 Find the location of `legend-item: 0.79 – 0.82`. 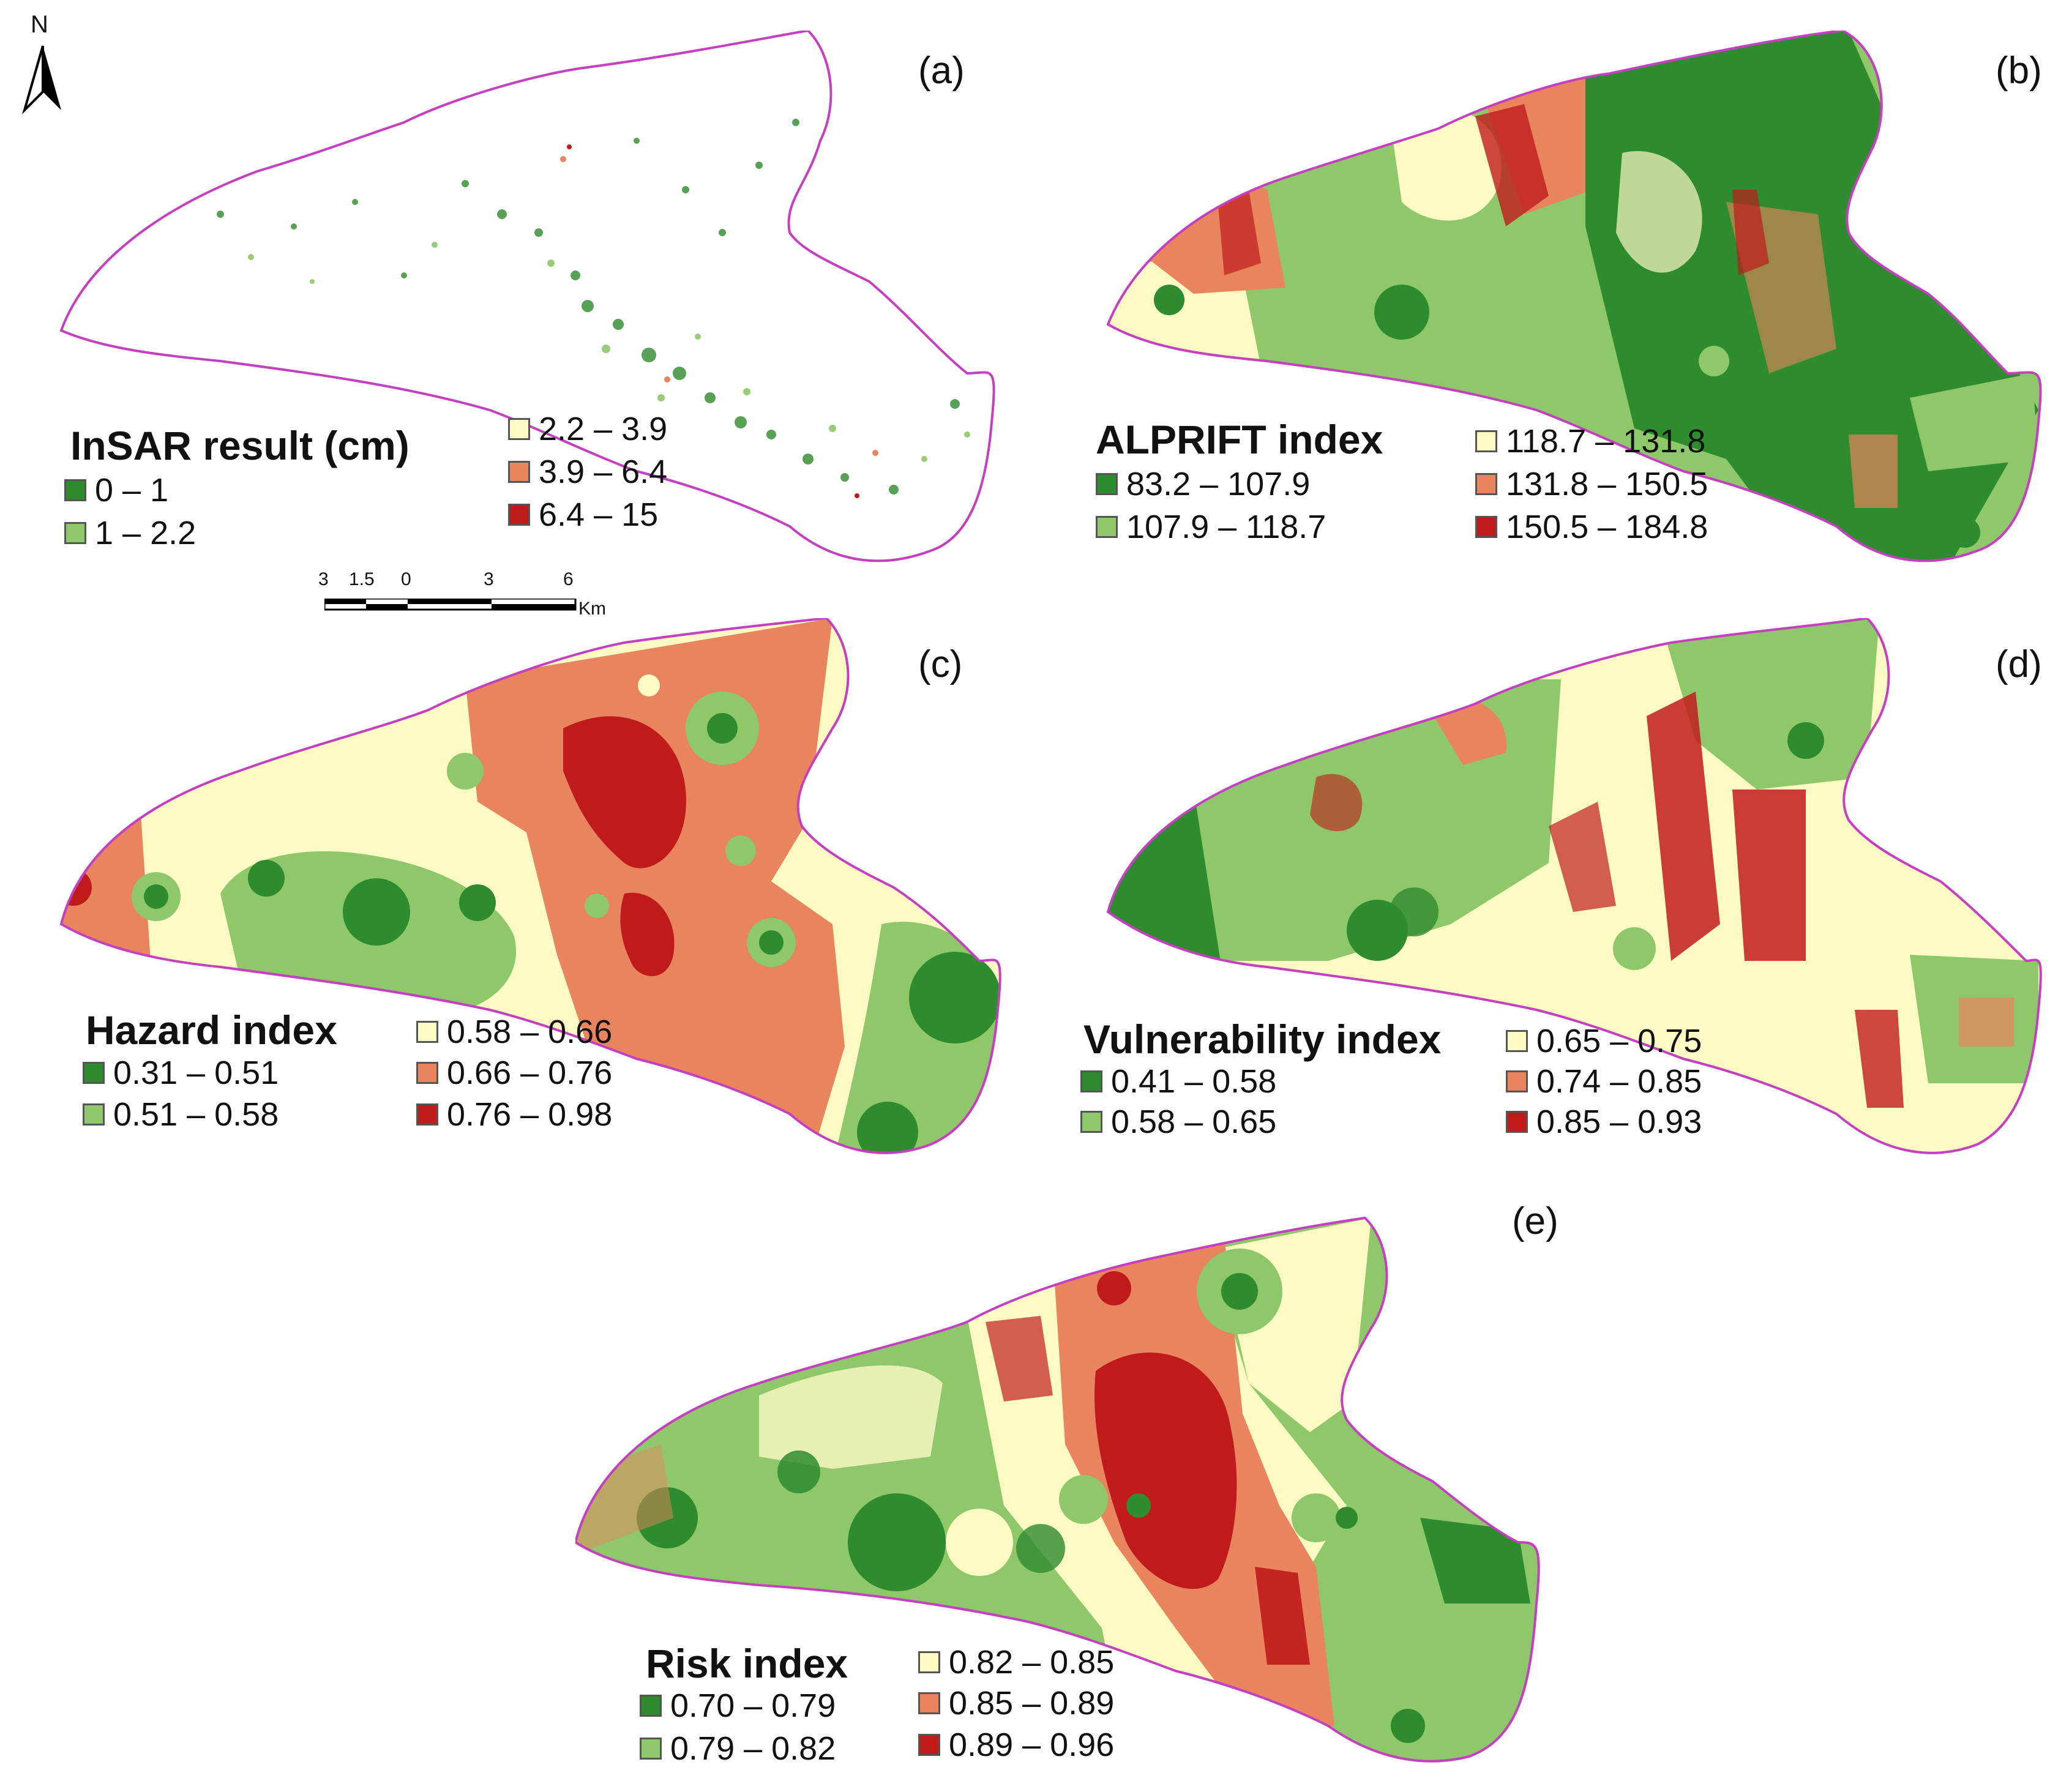

legend-item: 0.79 – 0.82 is located at coordinates (738, 1749).